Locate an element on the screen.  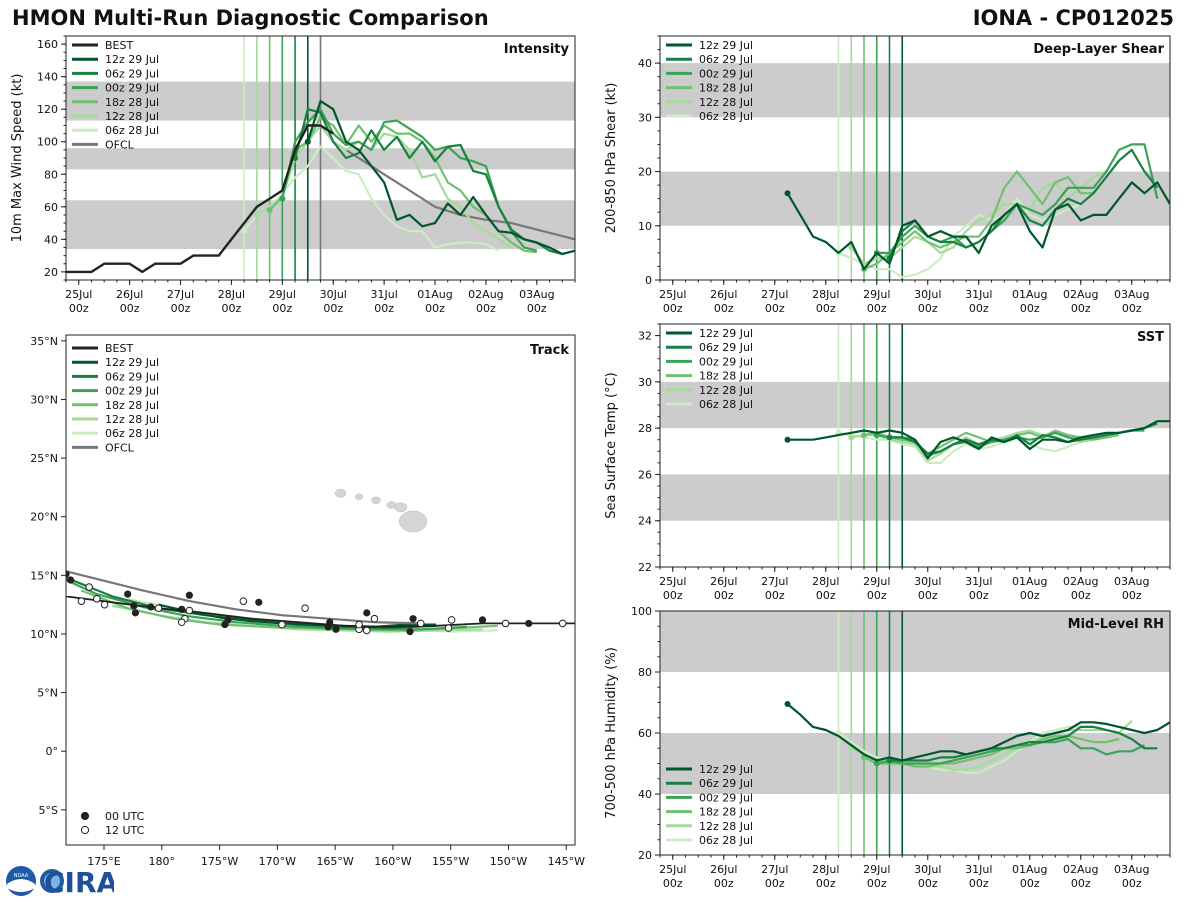
rh-init-point is located at coordinates (876, 763).